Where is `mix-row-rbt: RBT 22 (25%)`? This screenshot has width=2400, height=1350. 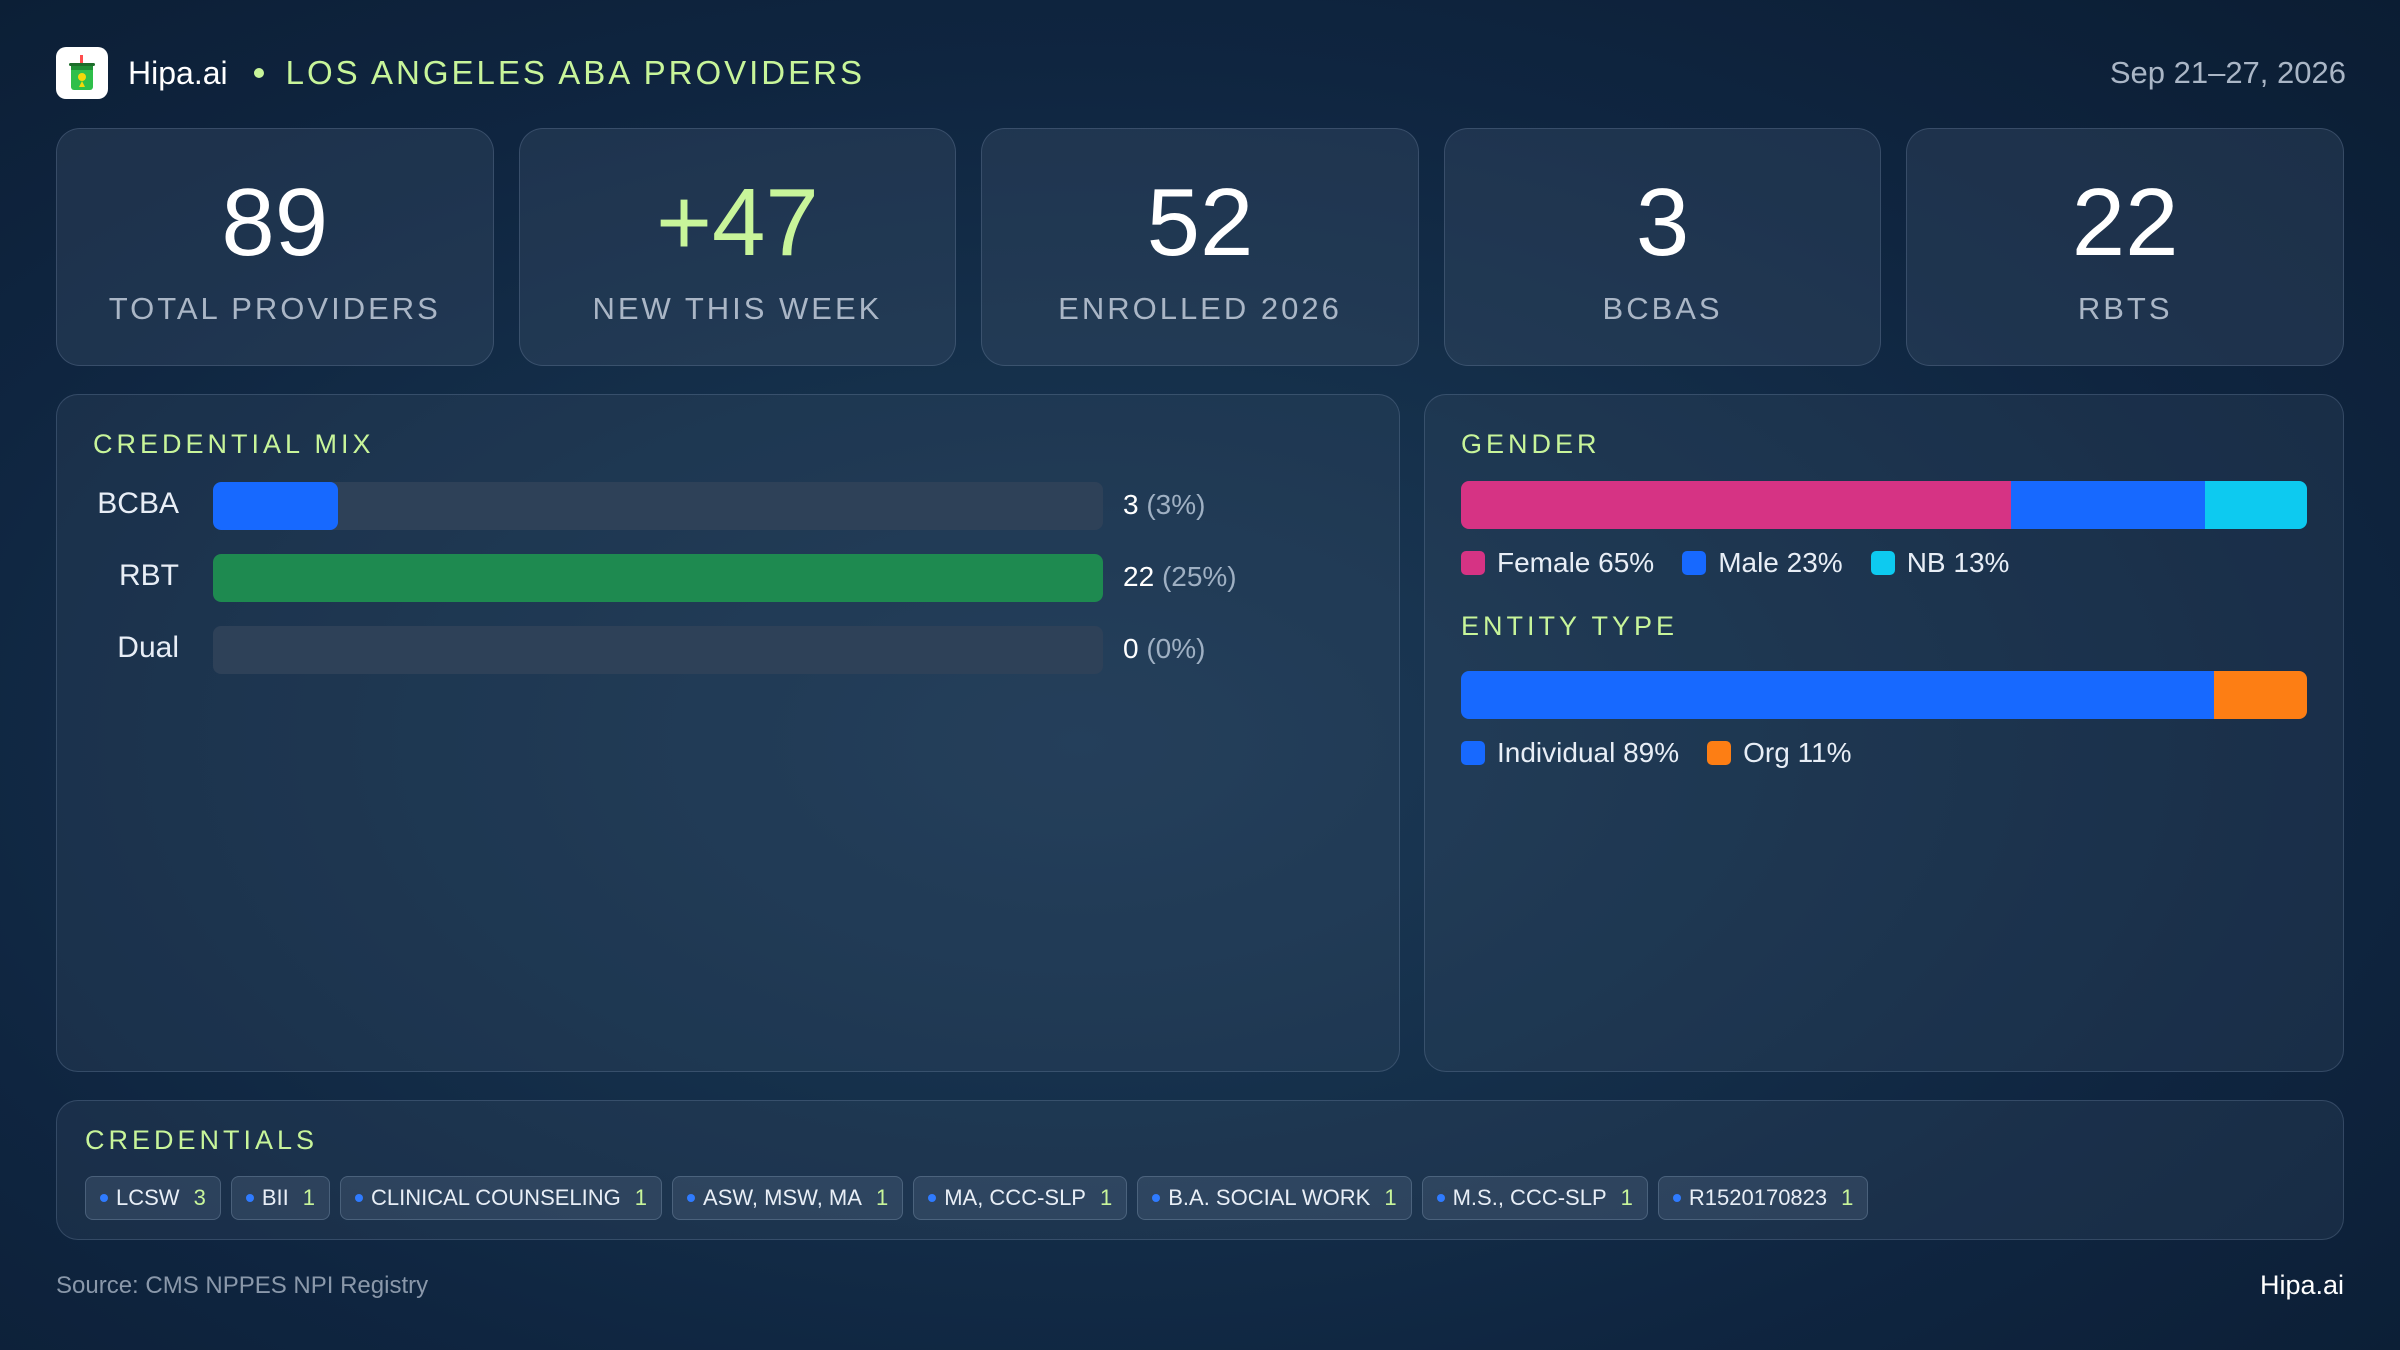
mix-row-rbt: RBT 22 (25%) is located at coordinates (707, 578).